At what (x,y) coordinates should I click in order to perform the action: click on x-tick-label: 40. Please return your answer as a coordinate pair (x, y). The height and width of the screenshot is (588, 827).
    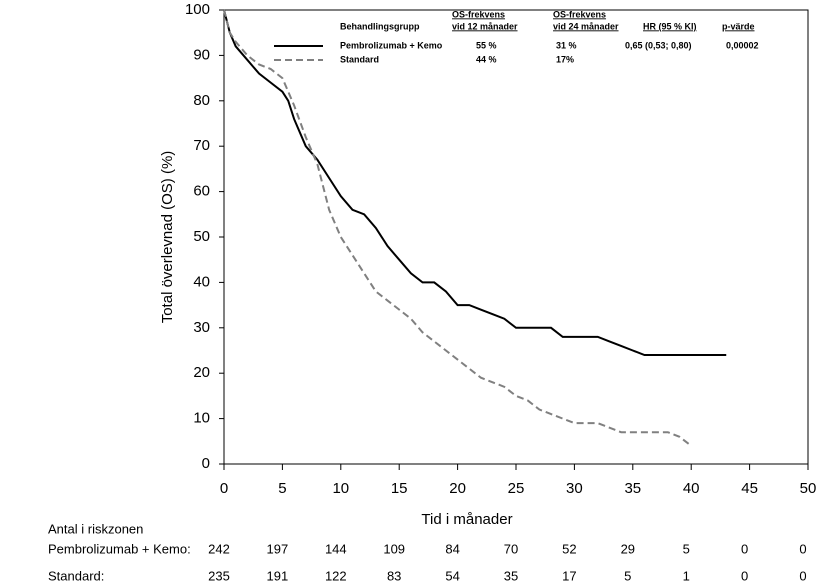
    Looking at the image, I should click on (691, 488).